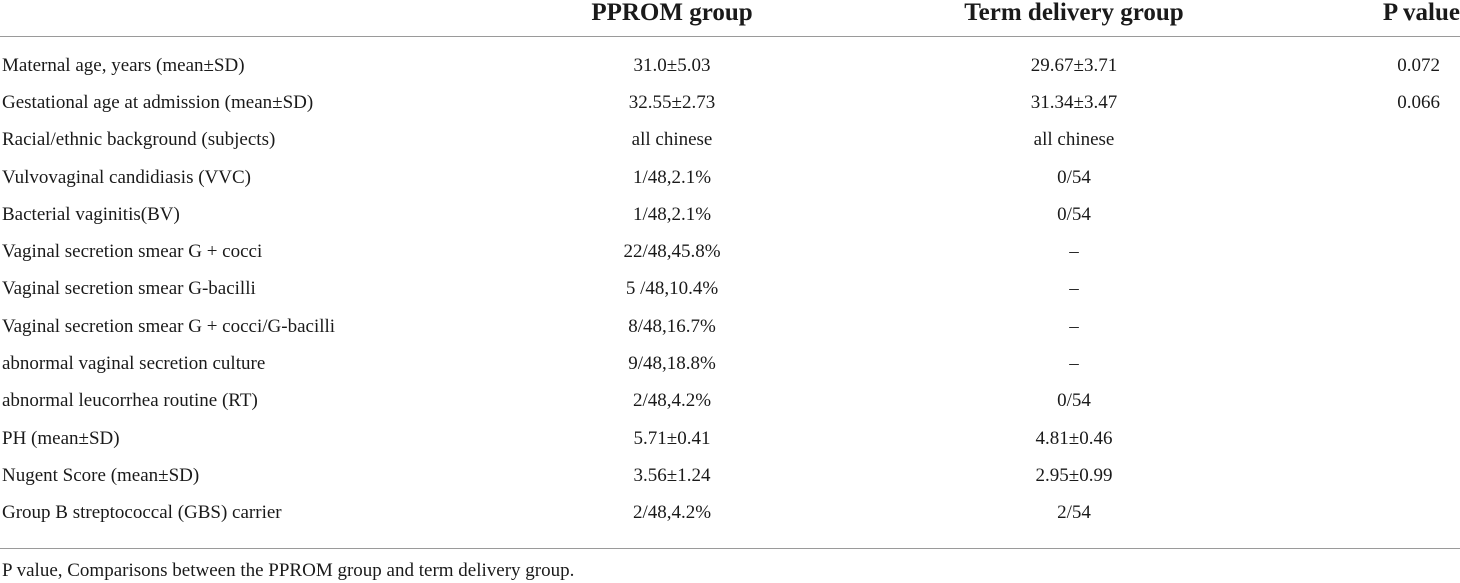  Describe the element at coordinates (1418, 65) in the screenshot. I see `cell-p-value: 0.072` at that location.